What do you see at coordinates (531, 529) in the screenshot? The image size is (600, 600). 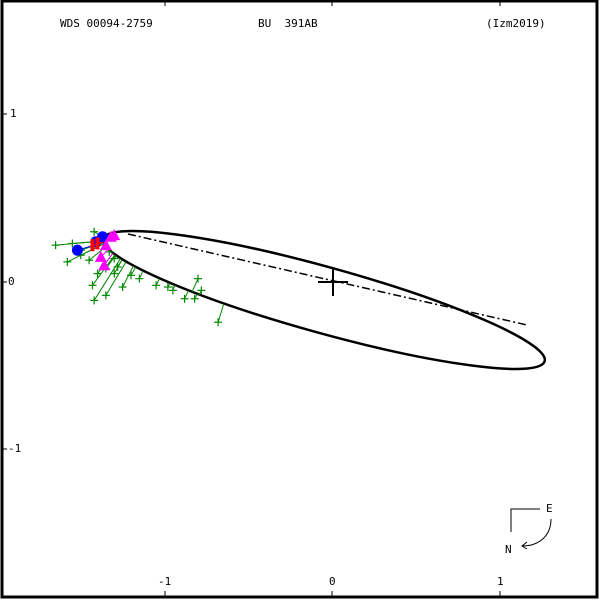 I see `compass` at bounding box center [531, 529].